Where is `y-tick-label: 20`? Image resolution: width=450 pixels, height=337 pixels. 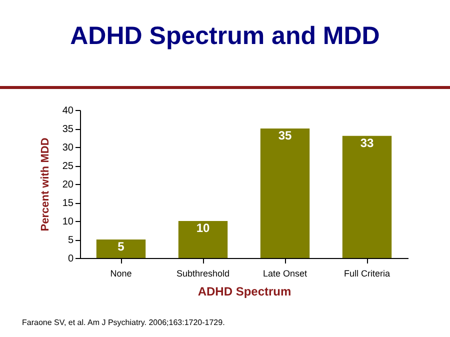
y-tick-label: 20 is located at coordinates (68, 185).